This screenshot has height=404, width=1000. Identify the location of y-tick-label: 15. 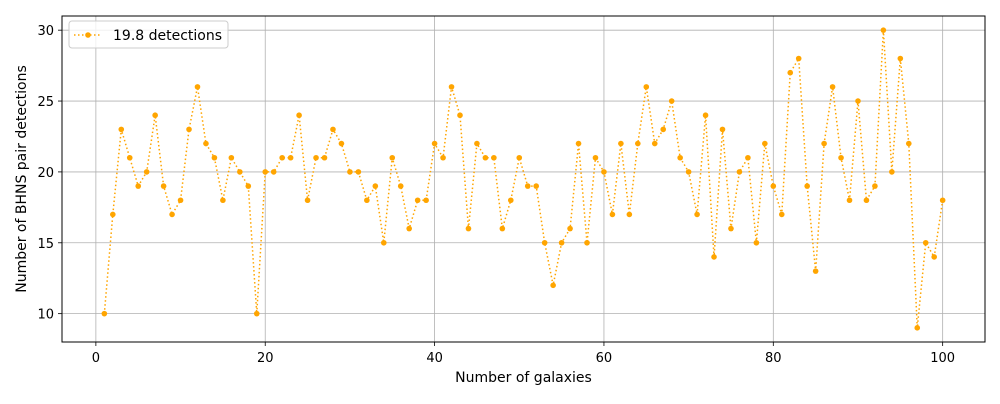
(45, 244).